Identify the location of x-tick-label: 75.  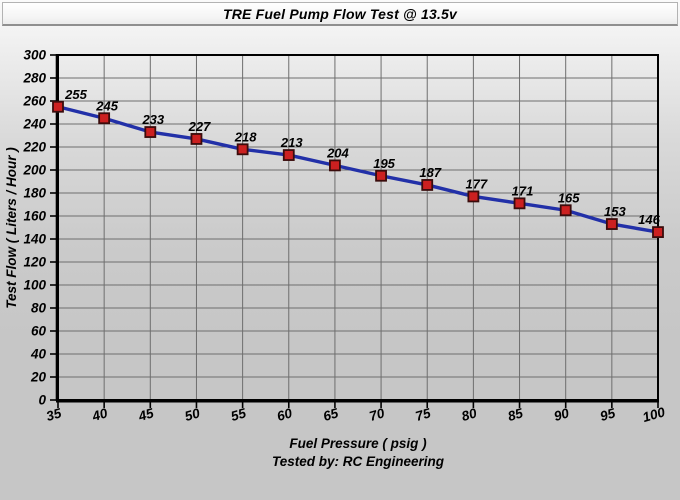
(423, 414).